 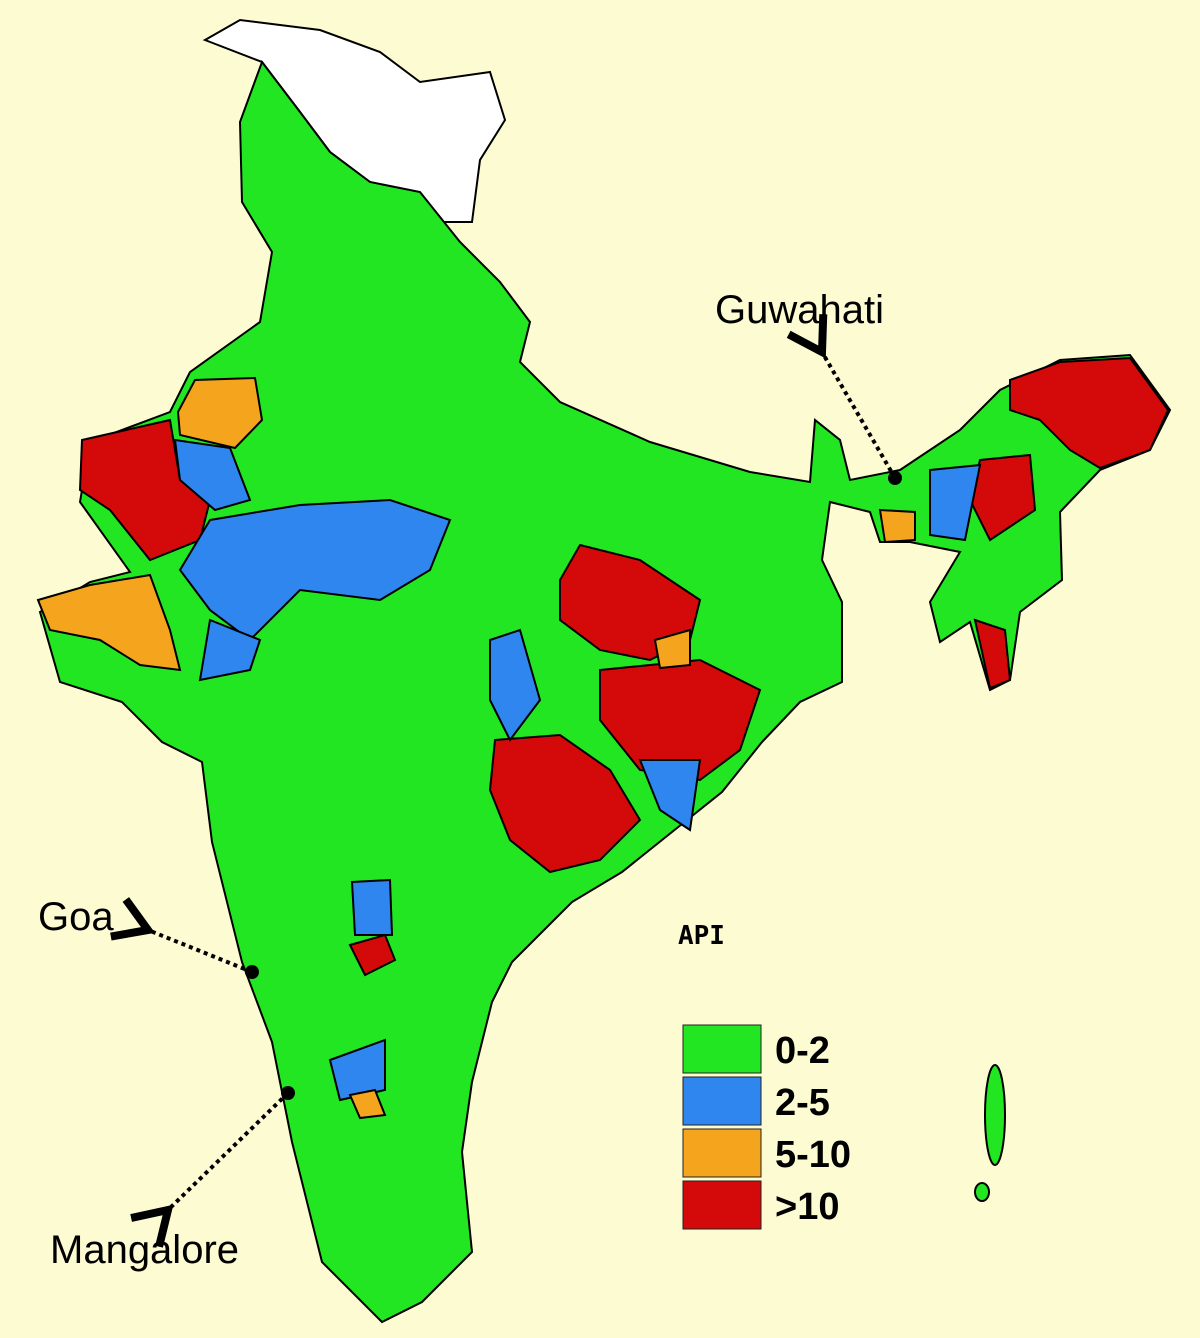 I want to click on legend: 0-2 2-5 5-10 >10, so click(x=766, y=1127).